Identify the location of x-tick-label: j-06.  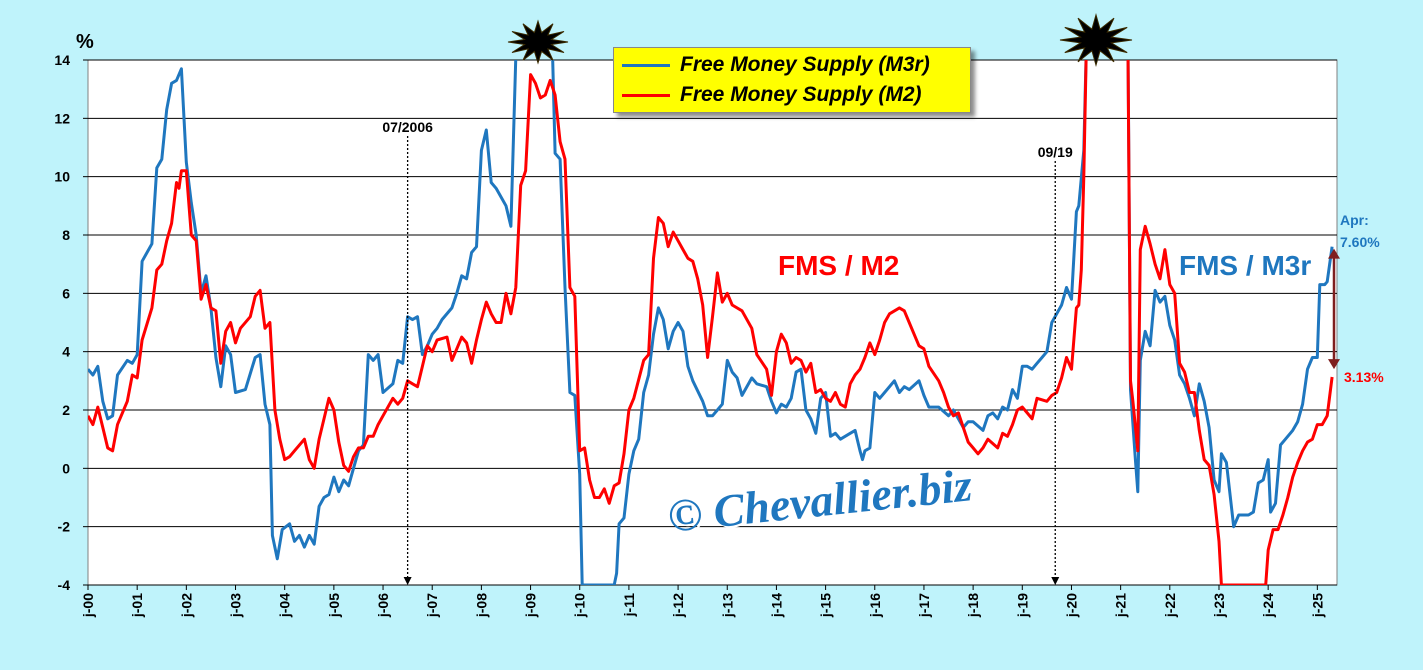
(383, 605).